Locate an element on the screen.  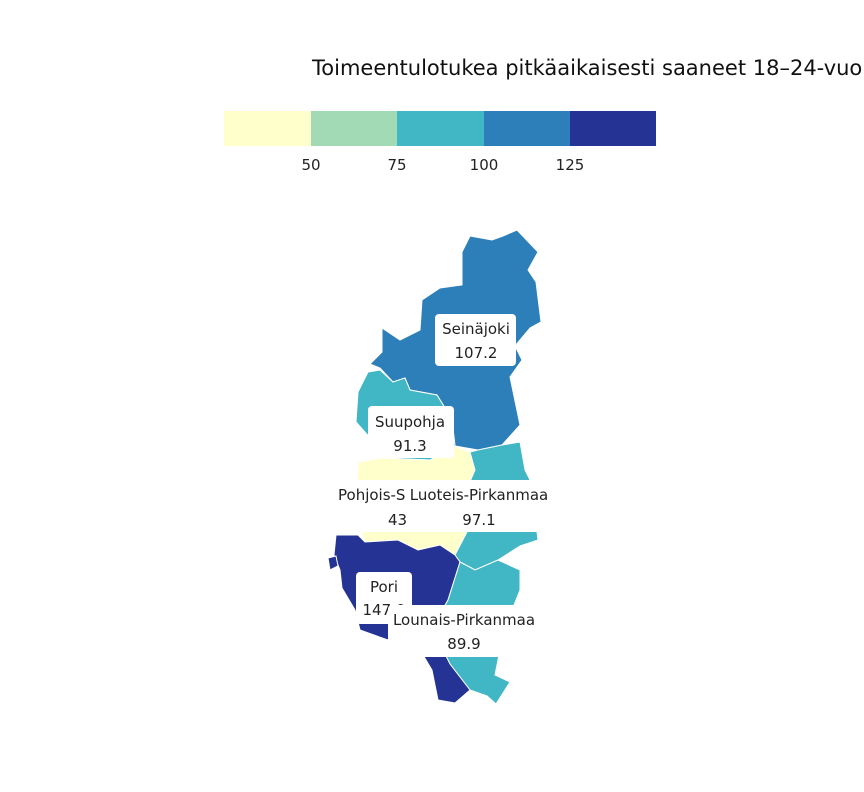
legend-tick-100: 100 is located at coordinates (484, 165).